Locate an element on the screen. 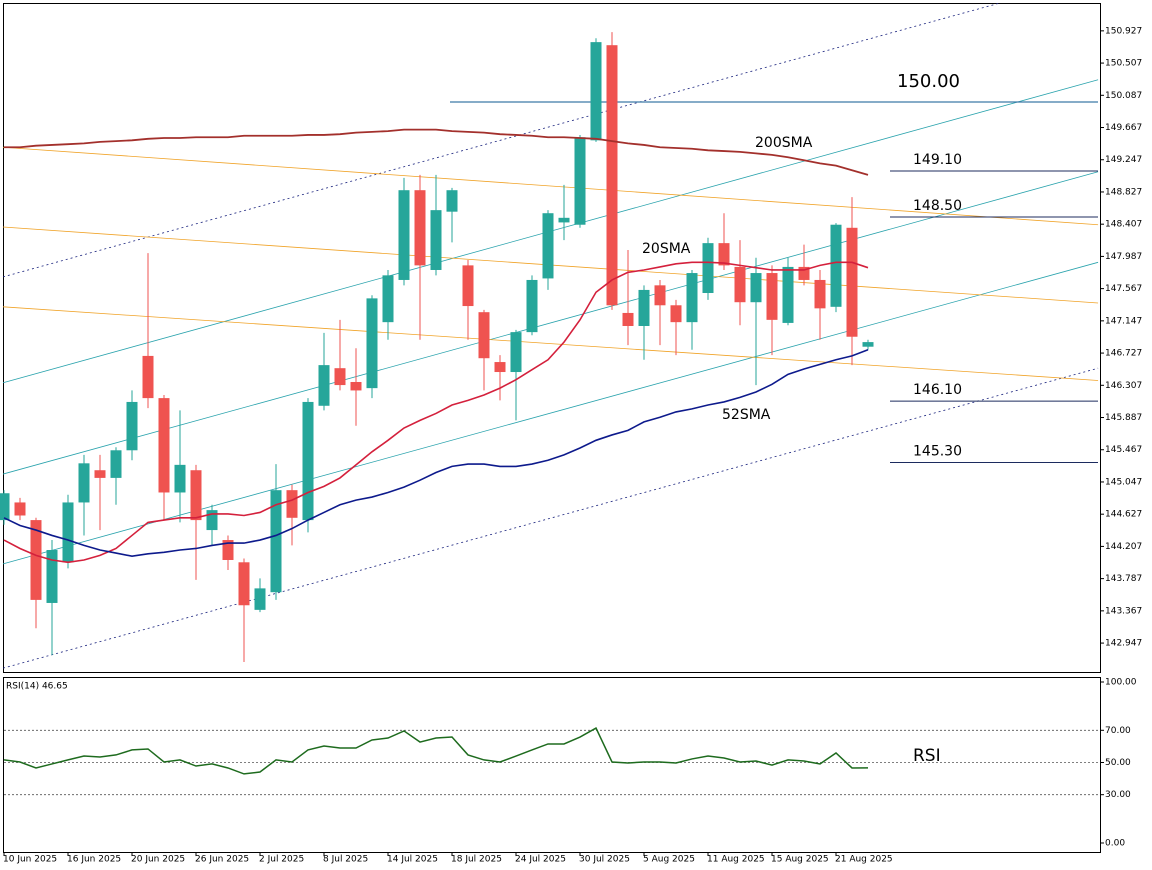  y-tick-label: 144.207 is located at coordinates (1123, 547).